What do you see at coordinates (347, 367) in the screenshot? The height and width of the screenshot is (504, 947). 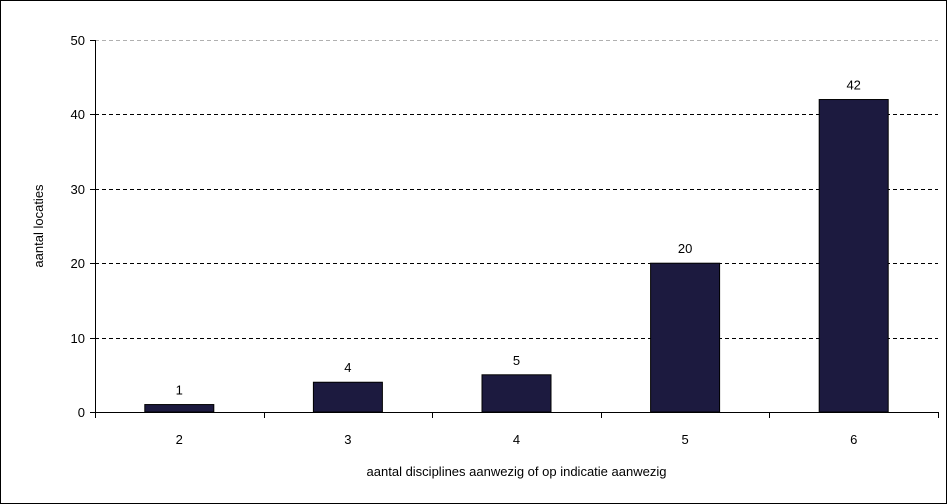 I see `data-label: 4` at bounding box center [347, 367].